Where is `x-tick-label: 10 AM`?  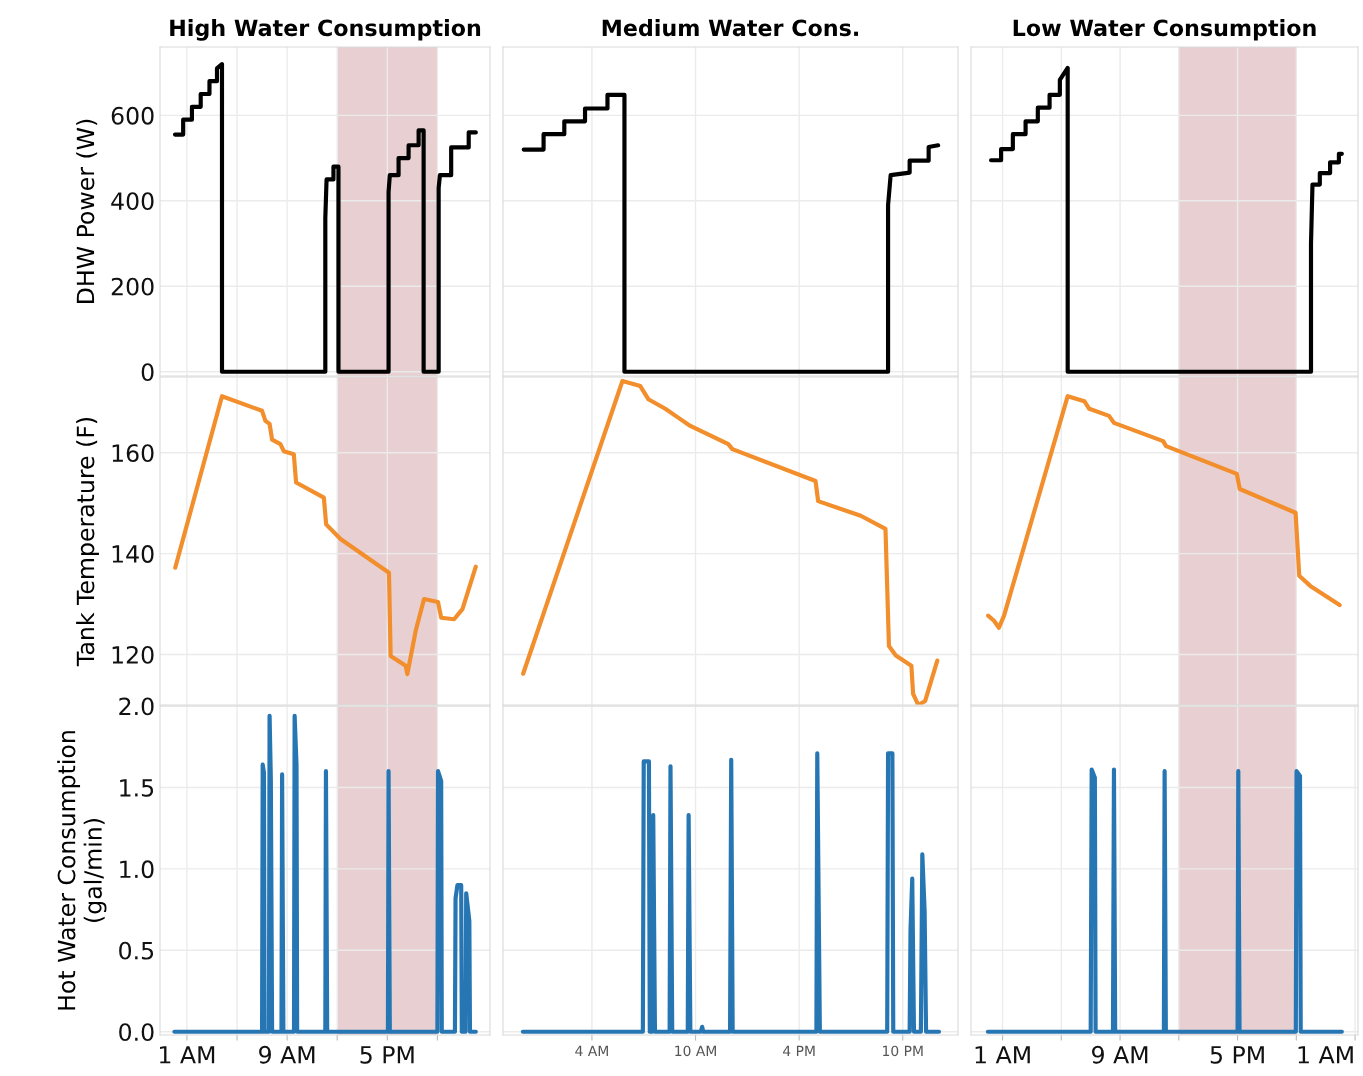 x-tick-label: 10 AM is located at coordinates (695, 1051).